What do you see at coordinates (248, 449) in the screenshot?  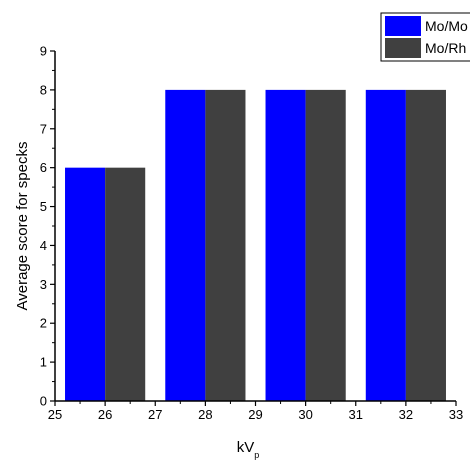 I see `x-axis-title: kVp` at bounding box center [248, 449].